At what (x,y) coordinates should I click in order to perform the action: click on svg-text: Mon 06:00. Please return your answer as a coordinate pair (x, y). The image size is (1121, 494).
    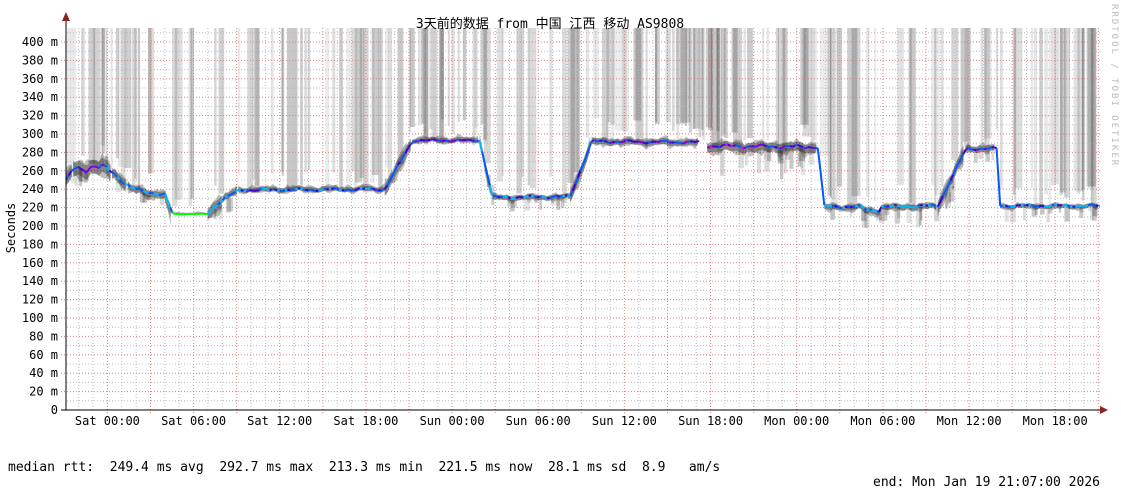
    Looking at the image, I should click on (882, 421).